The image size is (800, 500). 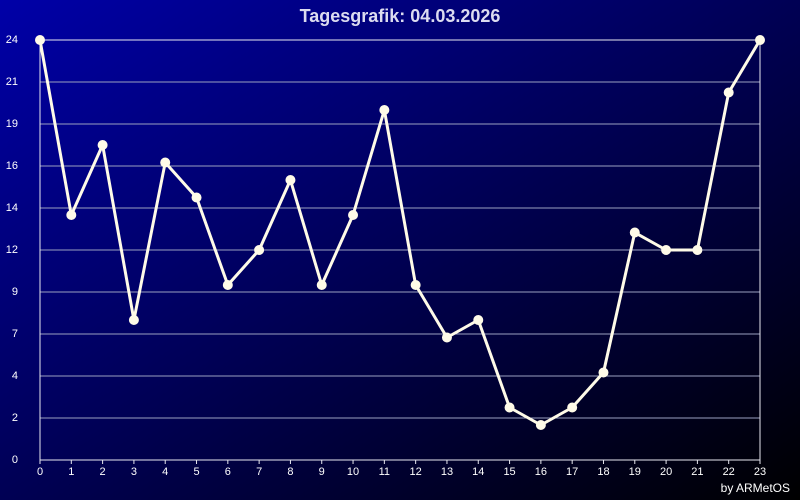 What do you see at coordinates (666, 472) in the screenshot?
I see `x-tick-label: 20` at bounding box center [666, 472].